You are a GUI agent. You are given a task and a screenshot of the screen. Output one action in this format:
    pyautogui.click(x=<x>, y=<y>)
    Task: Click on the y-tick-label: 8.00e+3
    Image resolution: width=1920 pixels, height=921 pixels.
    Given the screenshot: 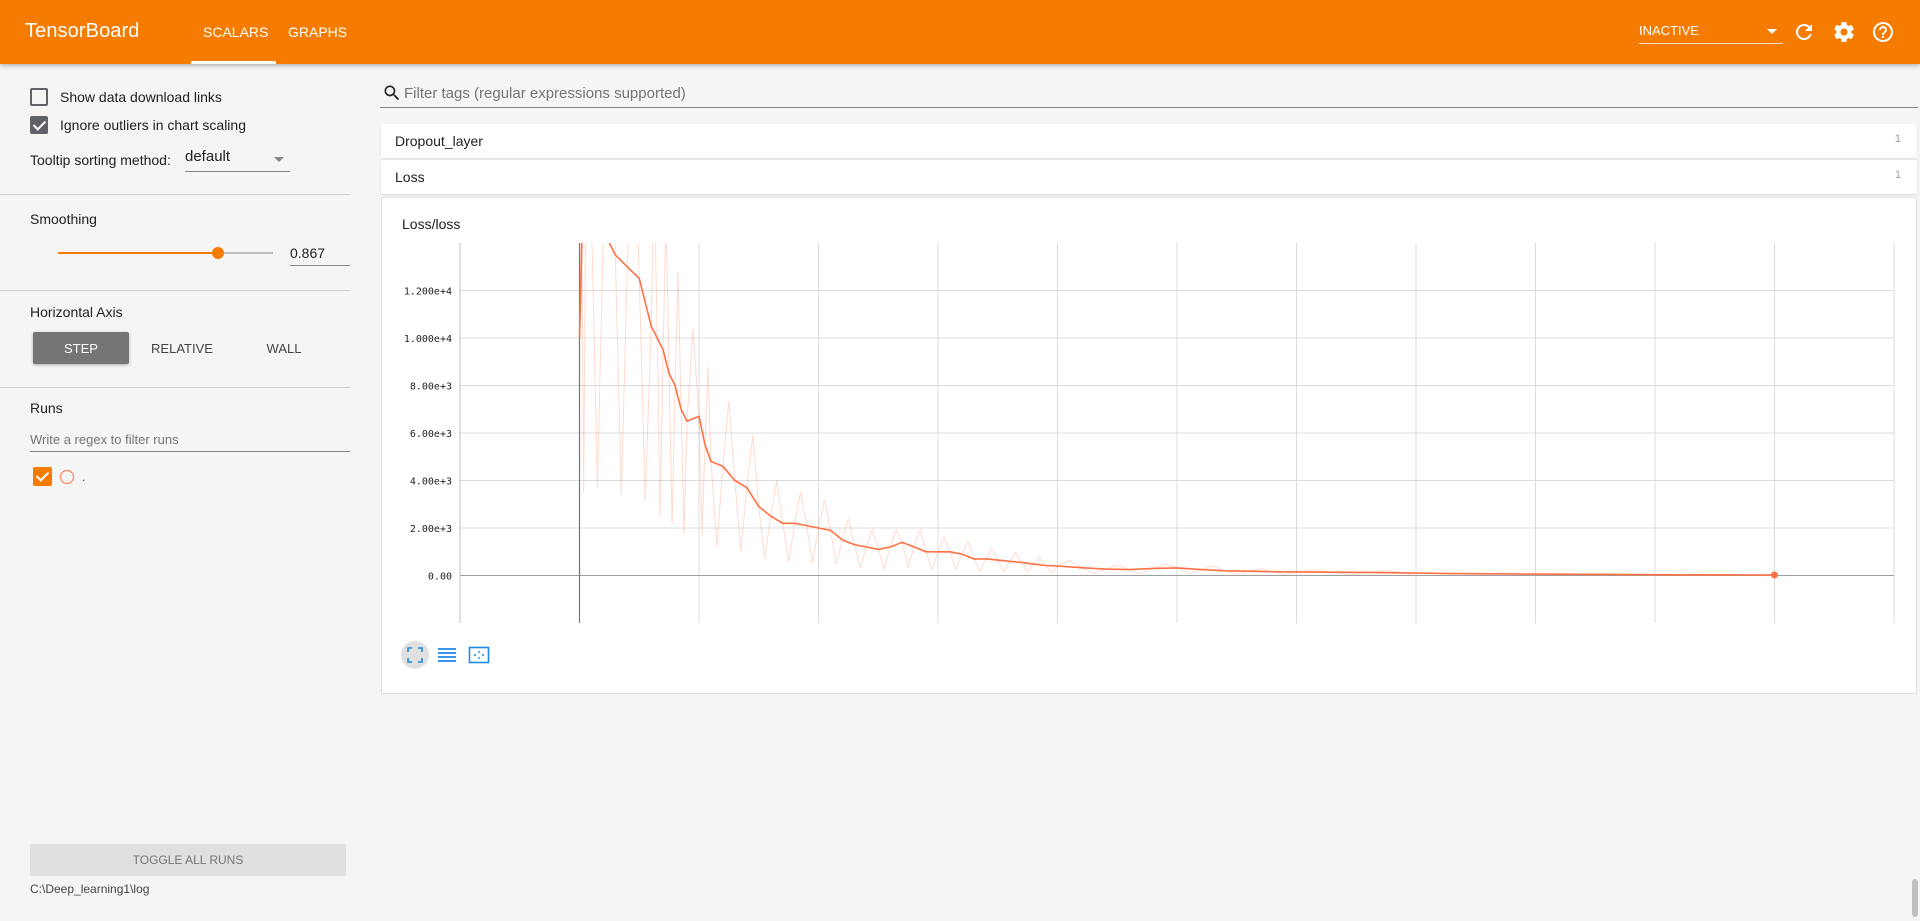 What is the action you would take?
    pyautogui.click(x=431, y=387)
    